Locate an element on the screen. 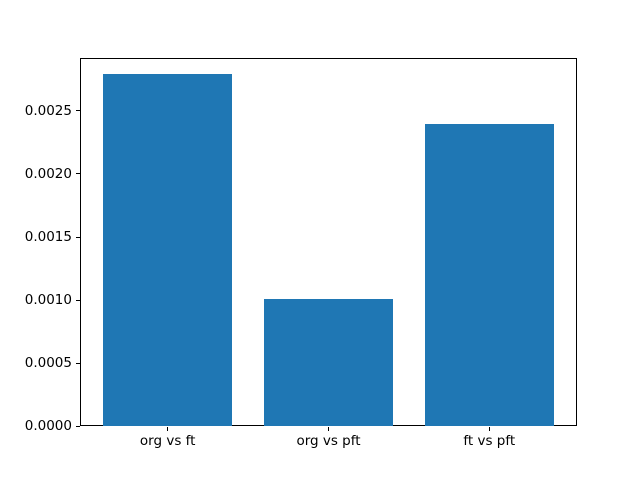 This screenshot has width=640, height=480. y-tick-label: 0.0005 is located at coordinates (48, 363).